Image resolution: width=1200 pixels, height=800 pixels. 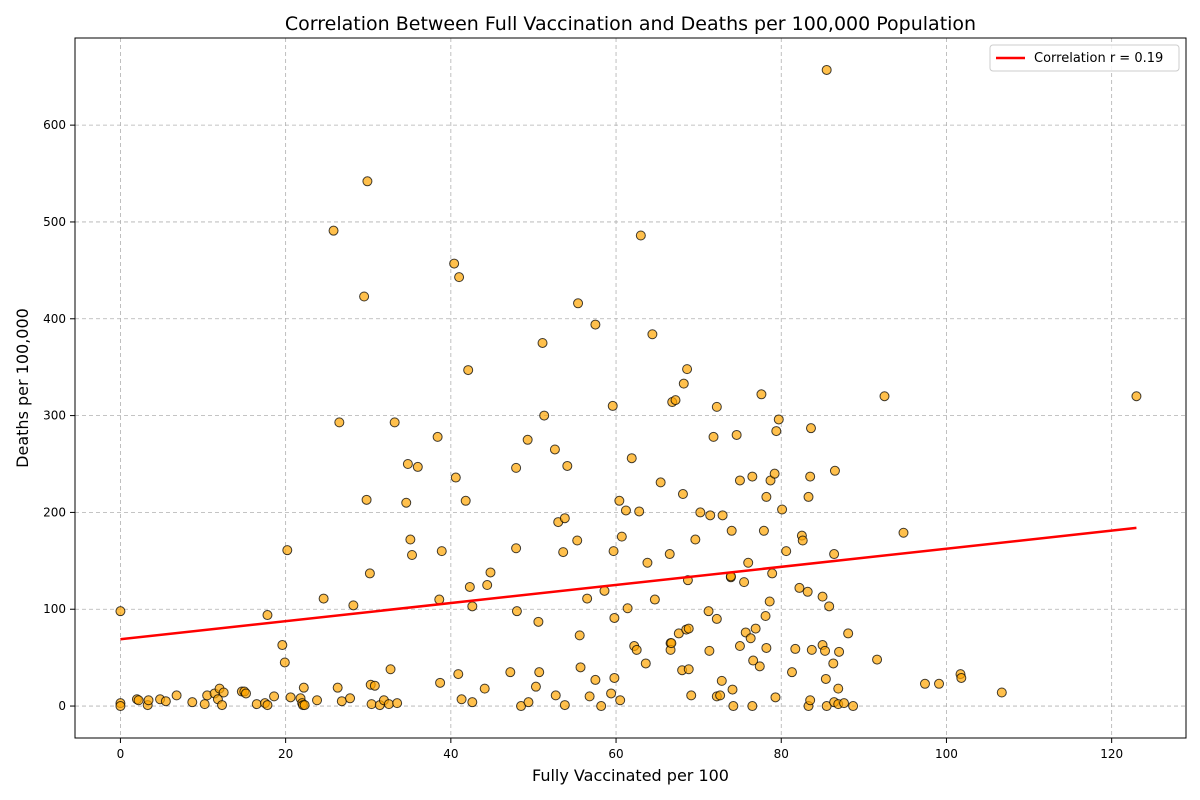 I want to click on y-tick-label: 400, so click(x=54, y=319).